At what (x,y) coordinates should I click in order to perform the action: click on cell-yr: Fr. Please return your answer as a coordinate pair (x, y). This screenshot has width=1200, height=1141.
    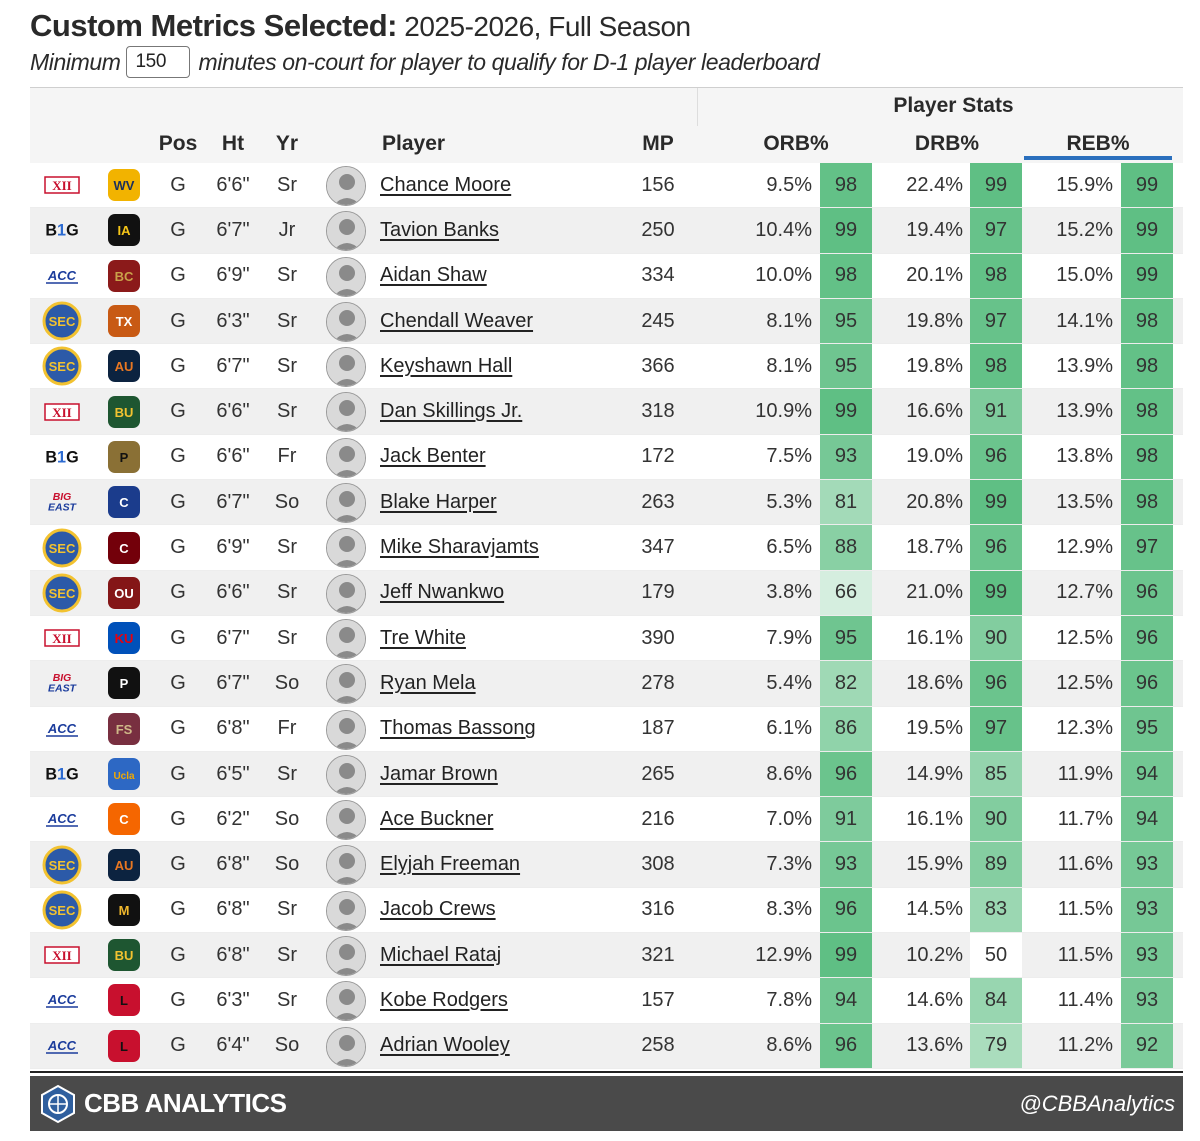
    Looking at the image, I should click on (287, 456).